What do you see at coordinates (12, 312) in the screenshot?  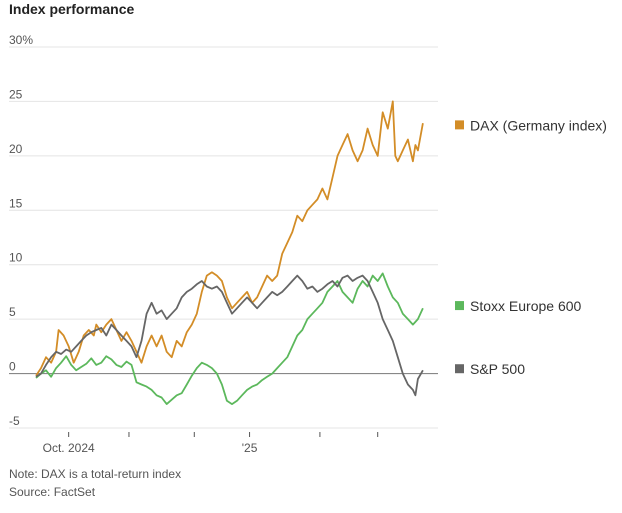 I see `y-tick-label-5: 5` at bounding box center [12, 312].